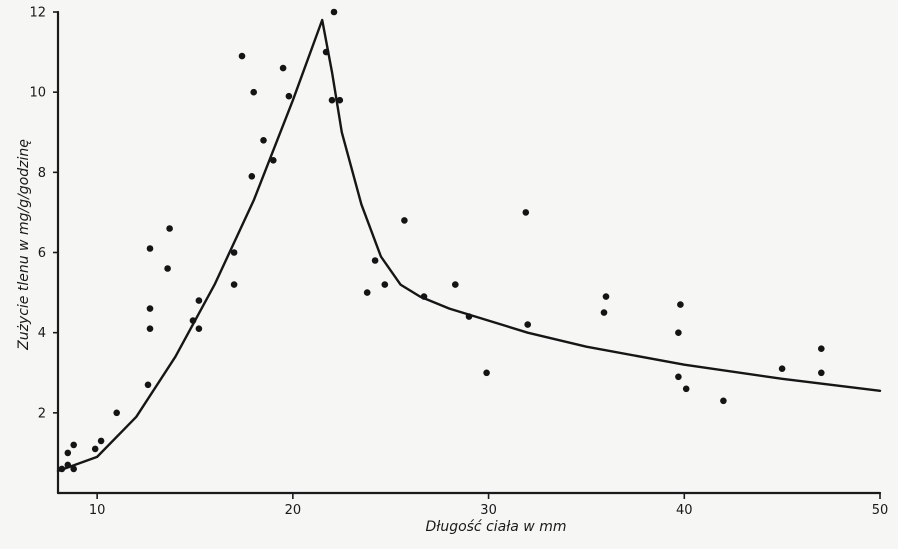 This screenshot has height=549, width=898. I want to click on x-tick-label: 20, so click(293, 510).